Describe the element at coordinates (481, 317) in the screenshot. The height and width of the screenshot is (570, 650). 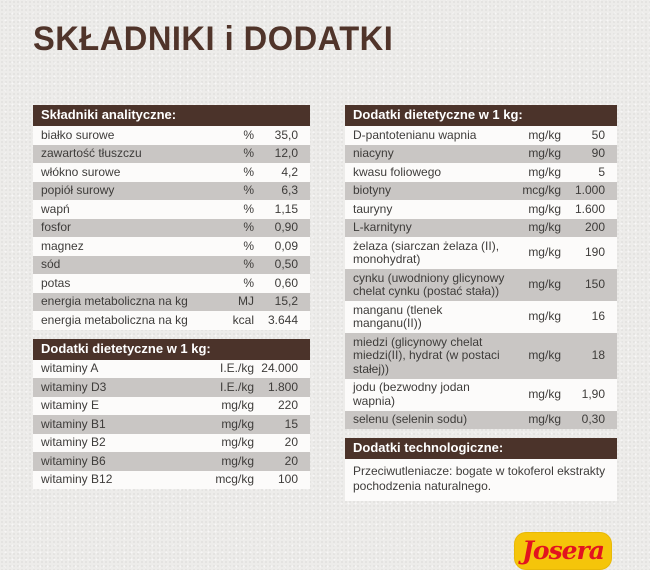
I see `table-row: manganu (tlenek manganu(II)) mg/kg 16` at that location.